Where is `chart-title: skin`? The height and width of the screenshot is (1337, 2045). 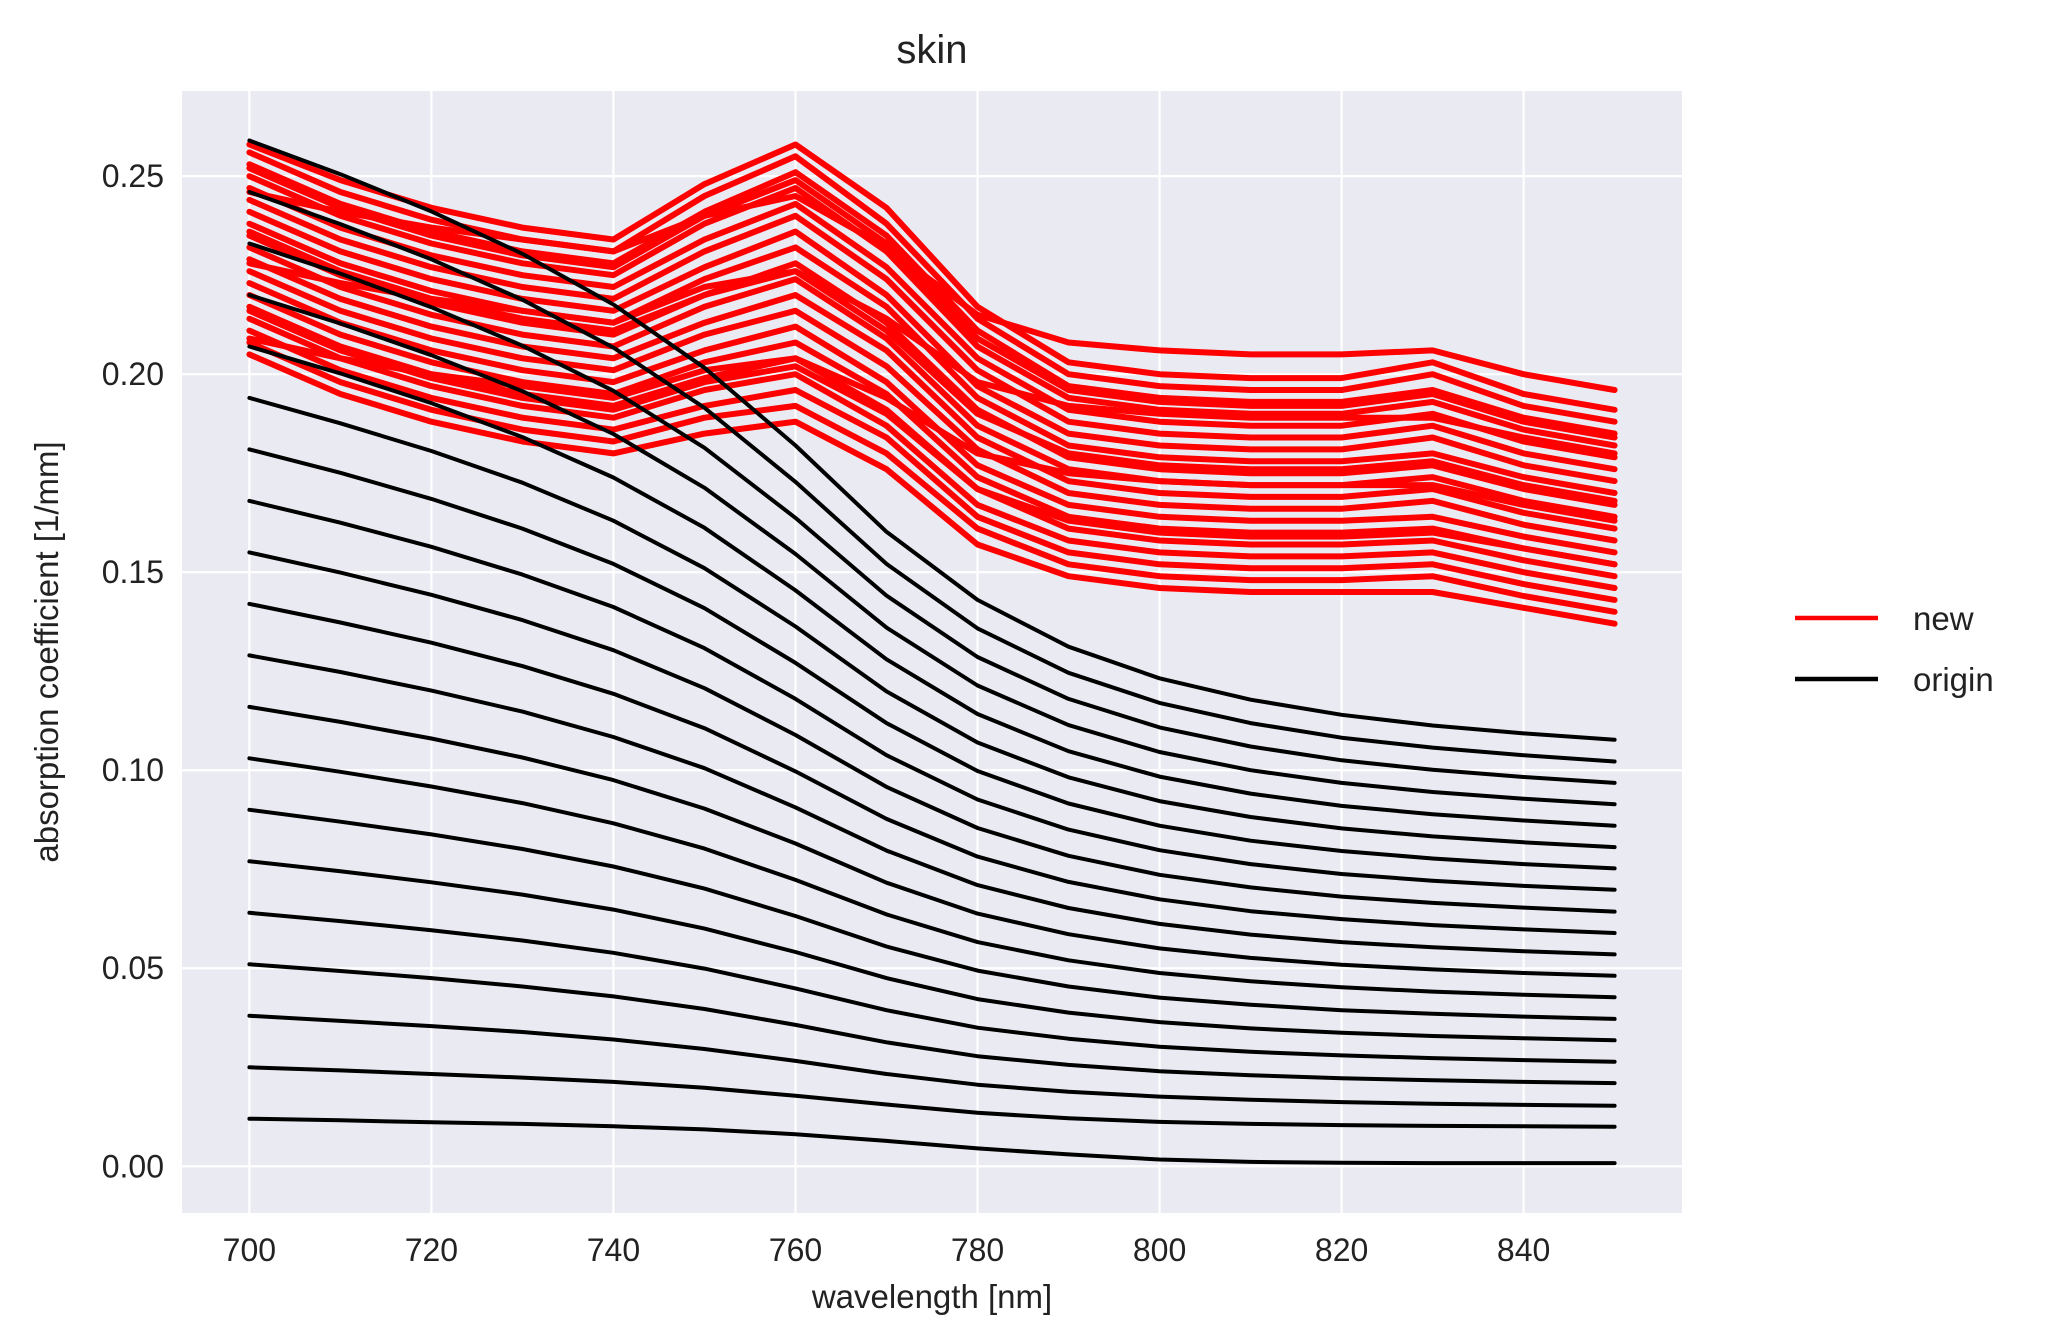 chart-title: skin is located at coordinates (931, 50).